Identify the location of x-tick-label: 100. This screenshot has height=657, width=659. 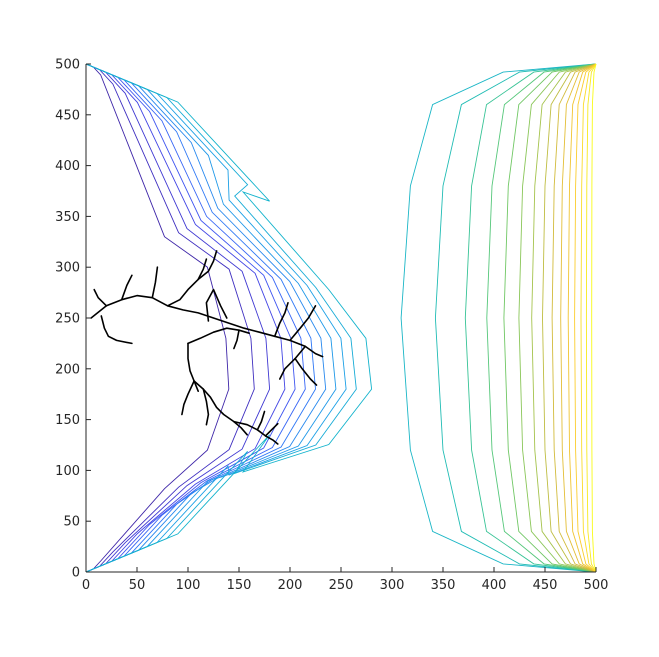
(188, 585).